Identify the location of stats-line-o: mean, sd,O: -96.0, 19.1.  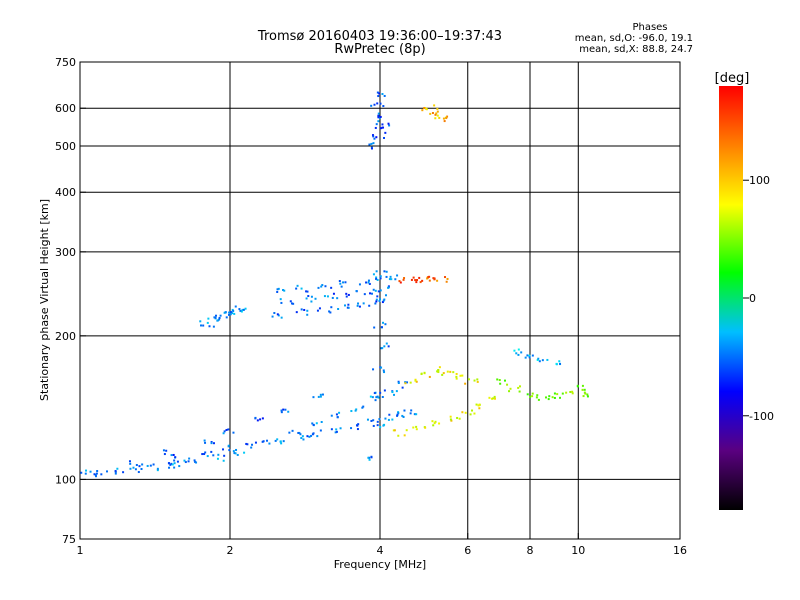
(634, 38).